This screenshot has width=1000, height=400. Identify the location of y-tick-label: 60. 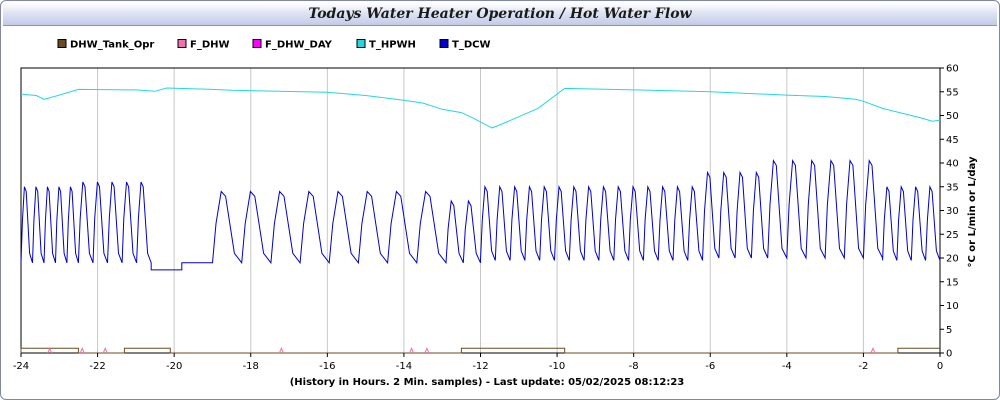
(952, 69).